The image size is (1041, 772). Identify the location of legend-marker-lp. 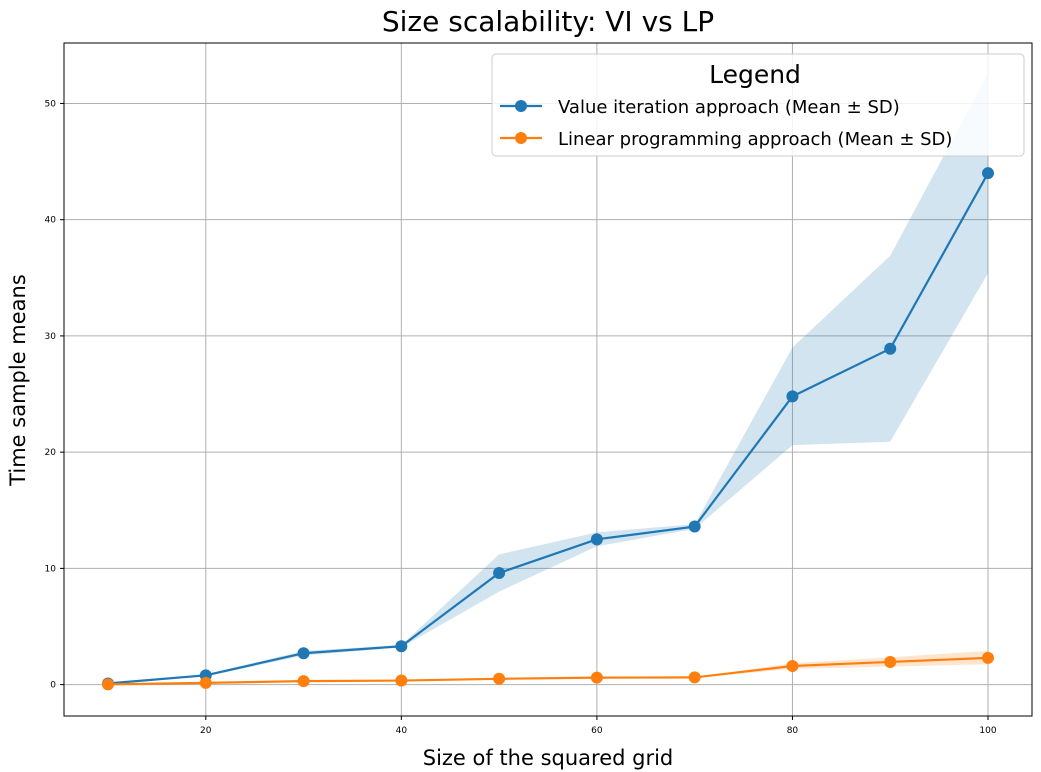
(521, 138).